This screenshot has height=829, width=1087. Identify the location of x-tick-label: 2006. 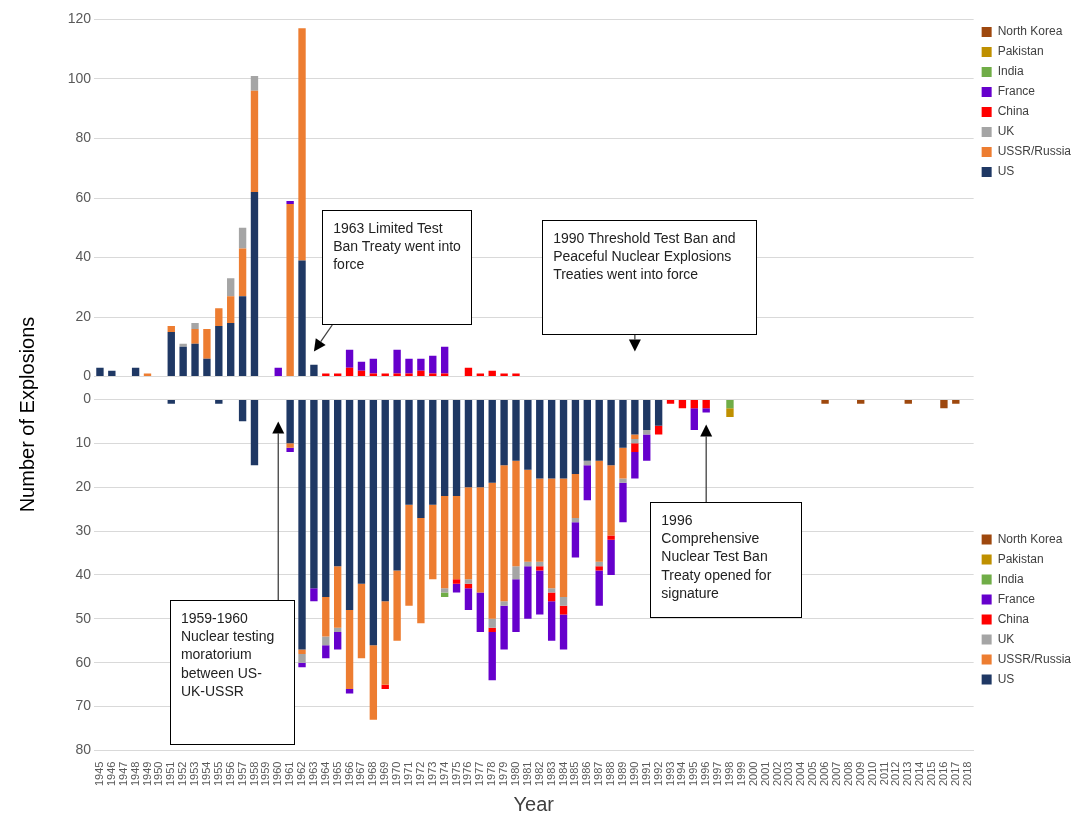
(824, 774).